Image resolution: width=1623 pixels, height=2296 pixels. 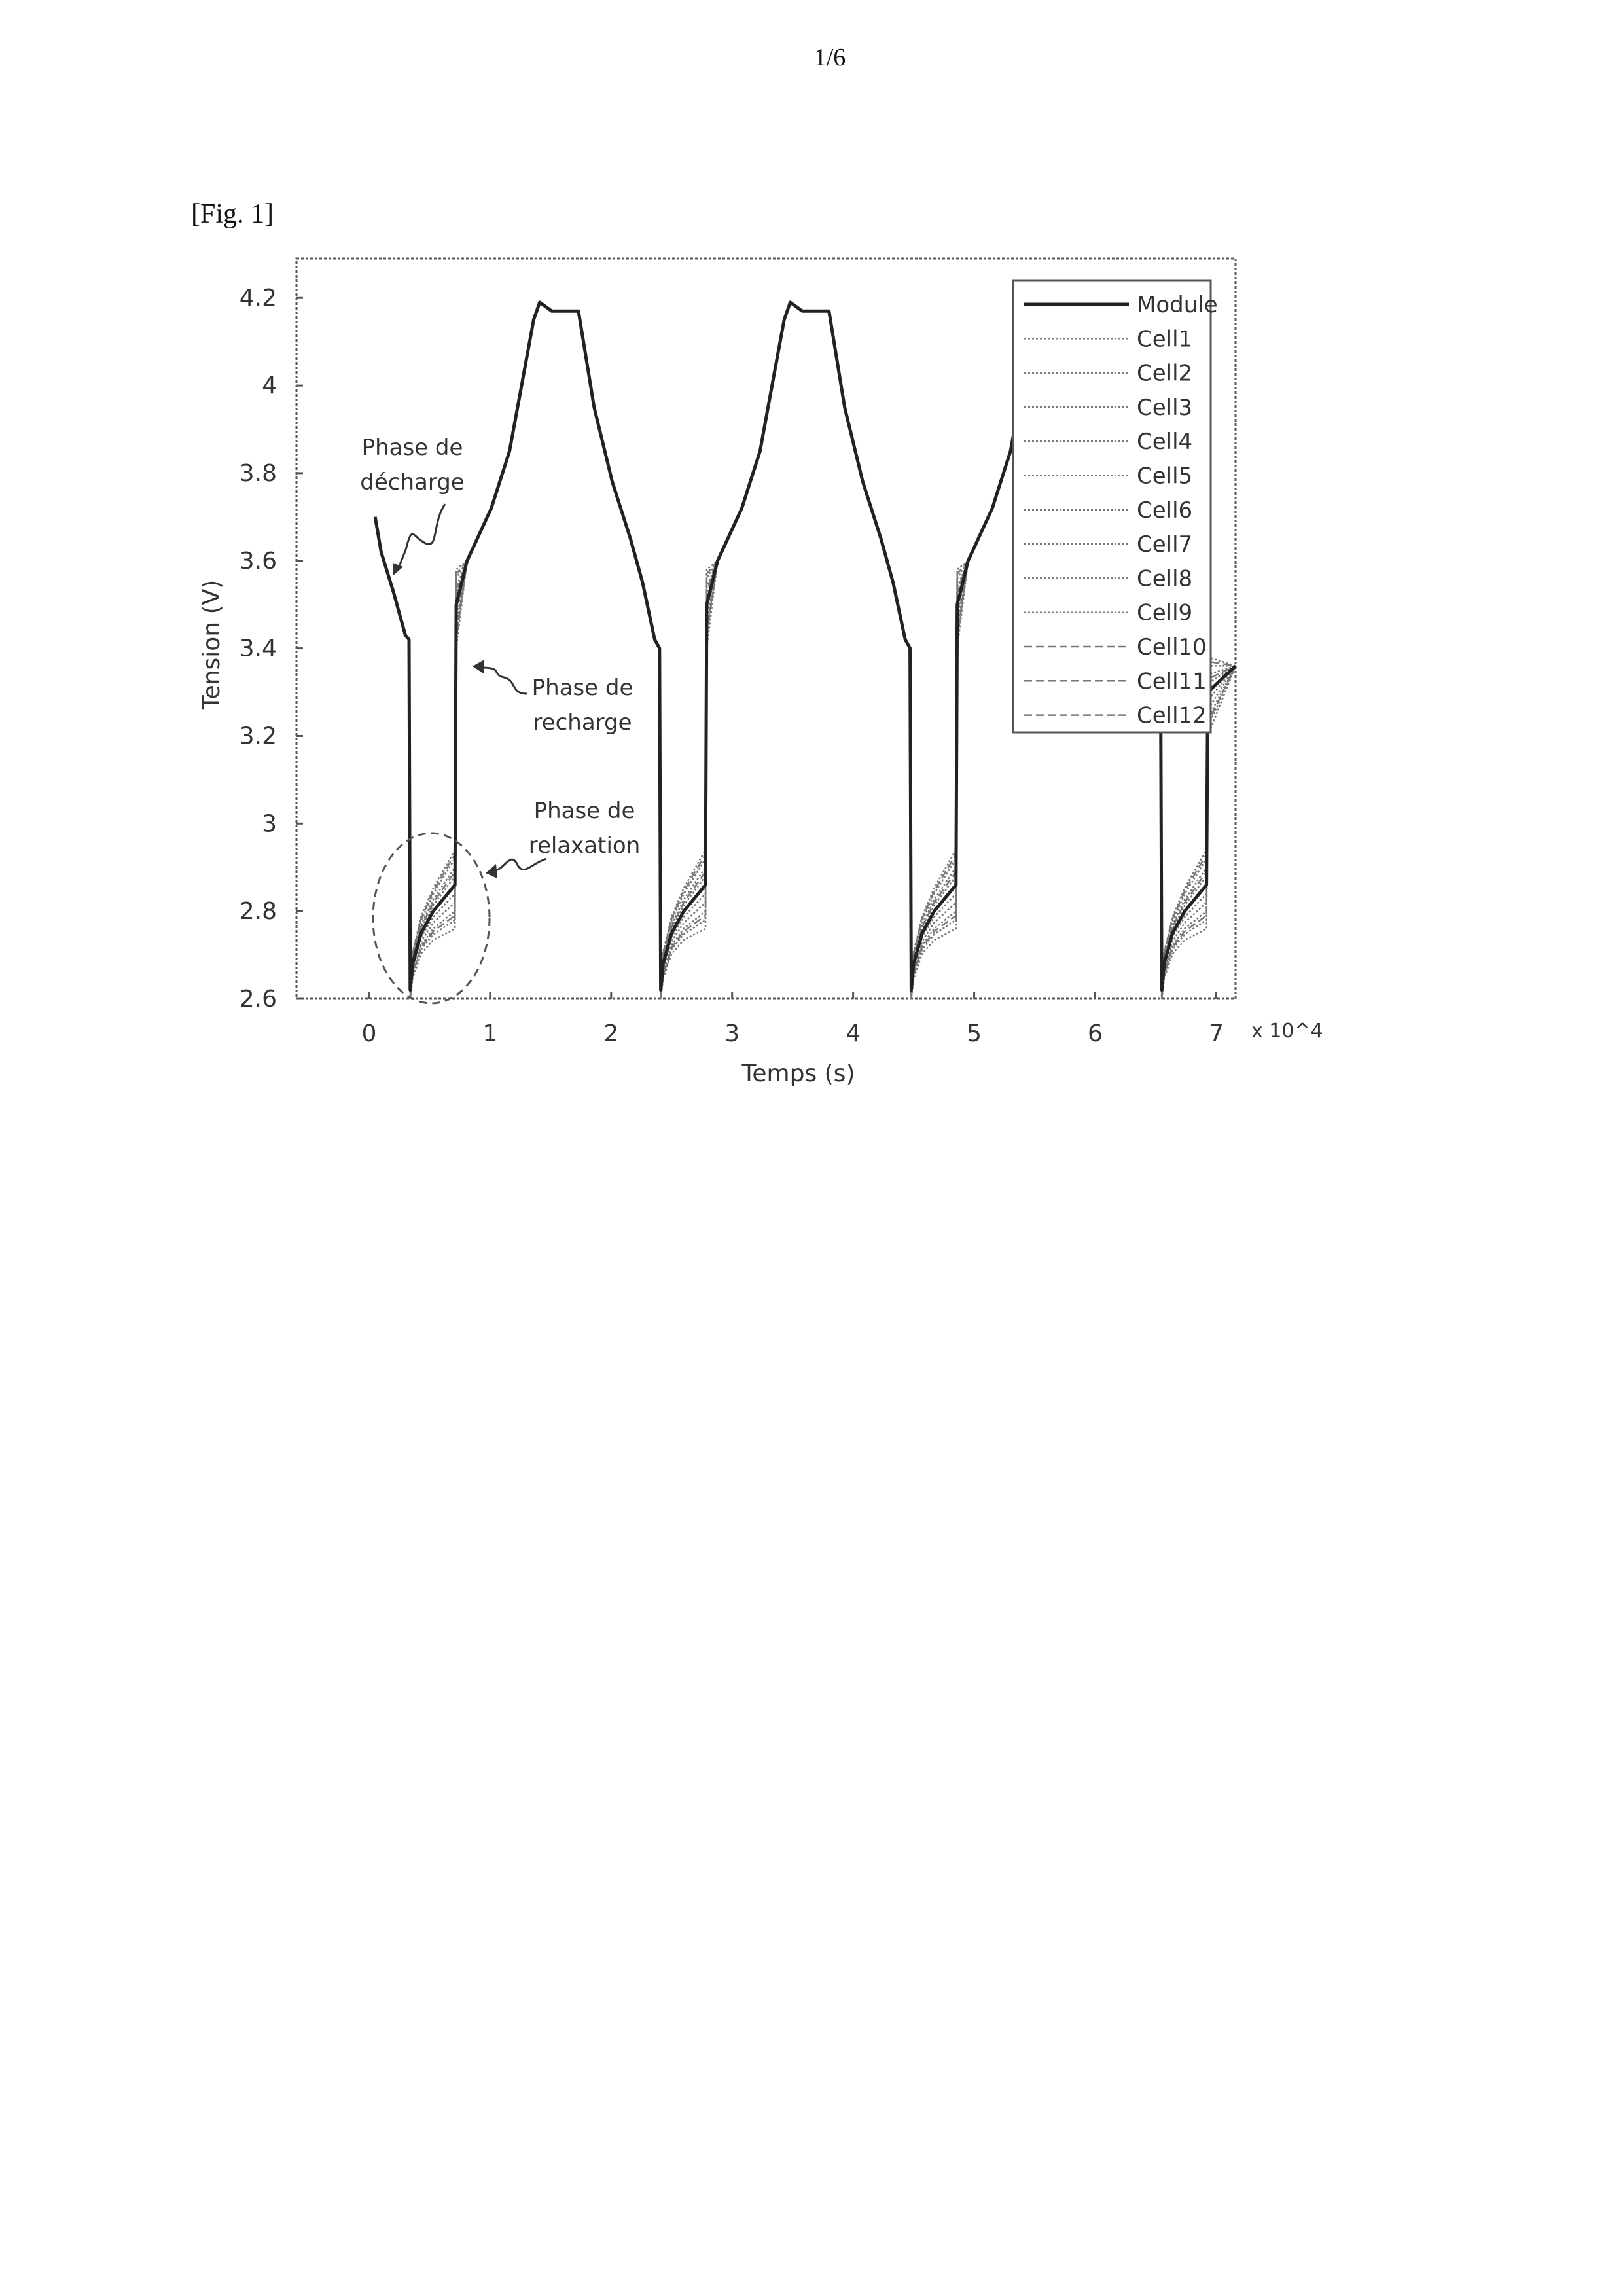 I want to click on x-tick-label: 6, so click(x=1095, y=1033).